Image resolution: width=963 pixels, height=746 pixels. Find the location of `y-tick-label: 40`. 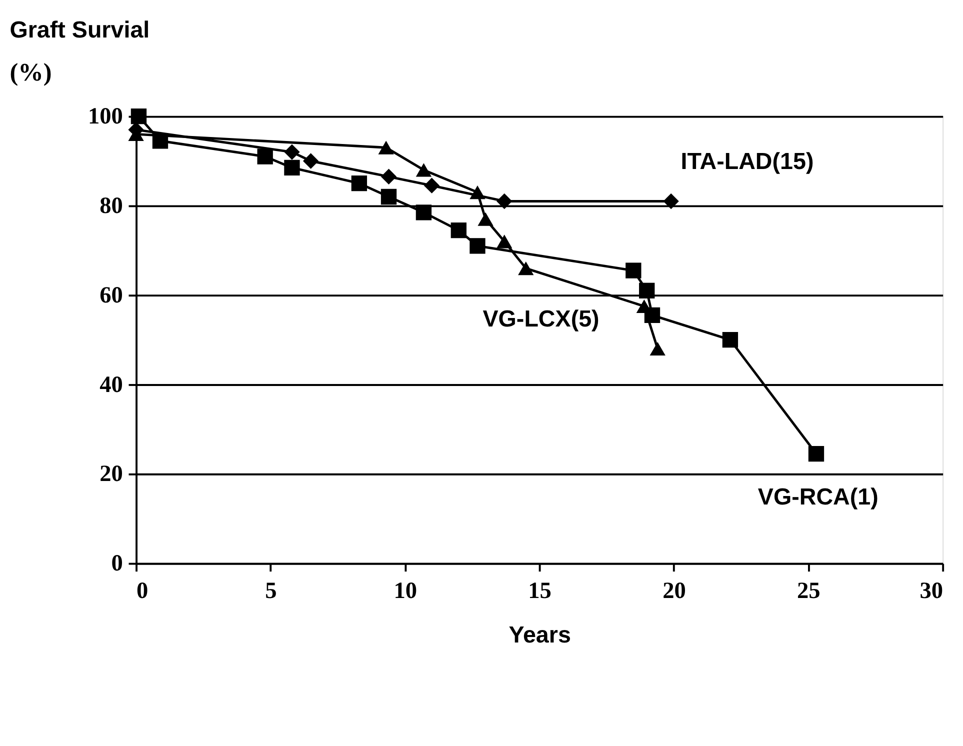

y-tick-label: 40 is located at coordinates (111, 385).